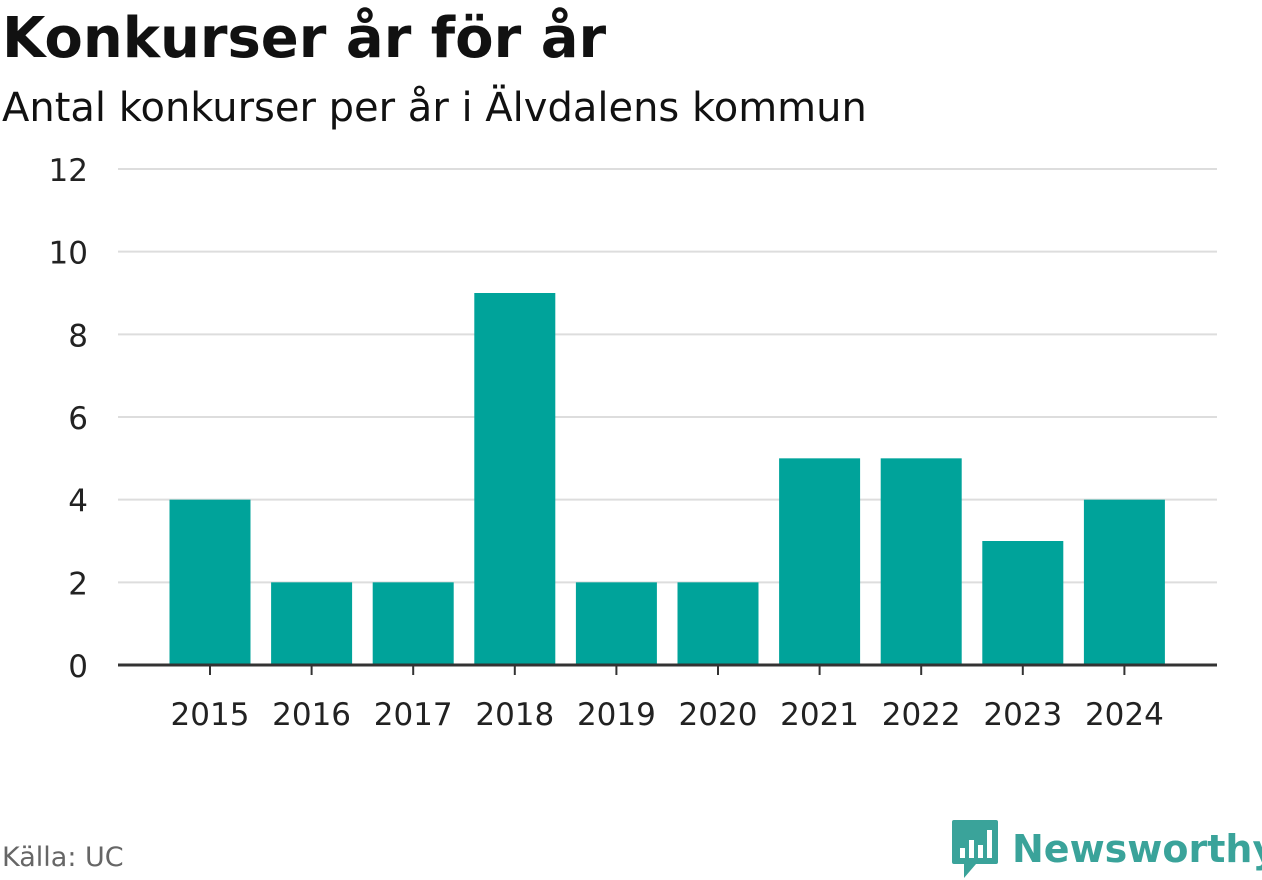 Image resolution: width=1262 pixels, height=880 pixels. I want to click on x-tick-label: 2015, so click(210, 715).